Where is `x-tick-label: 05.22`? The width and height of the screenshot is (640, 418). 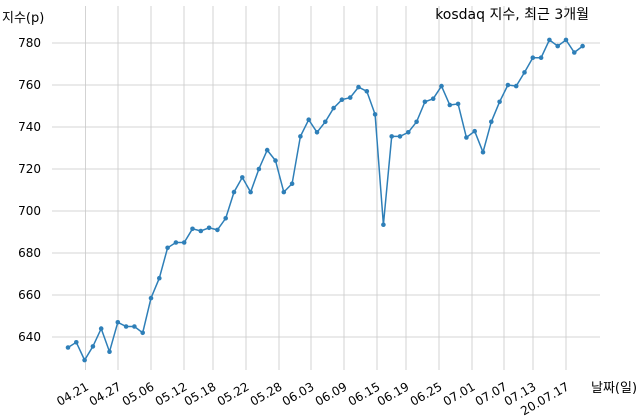 x-tick-label: 05.22 is located at coordinates (233, 393).